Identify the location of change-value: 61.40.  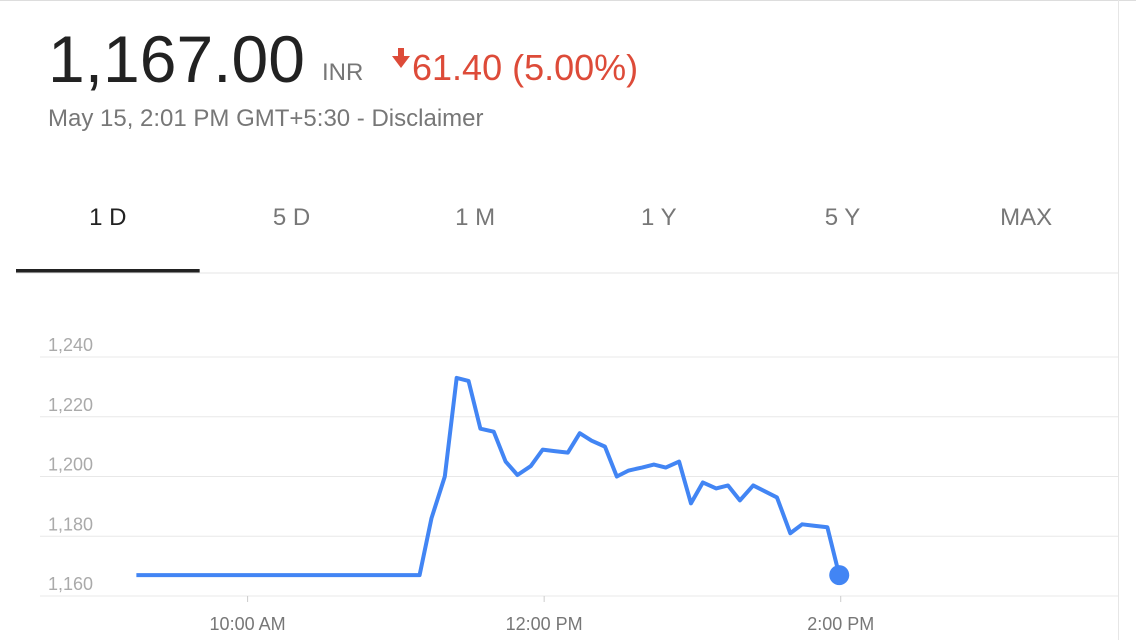
(457, 67).